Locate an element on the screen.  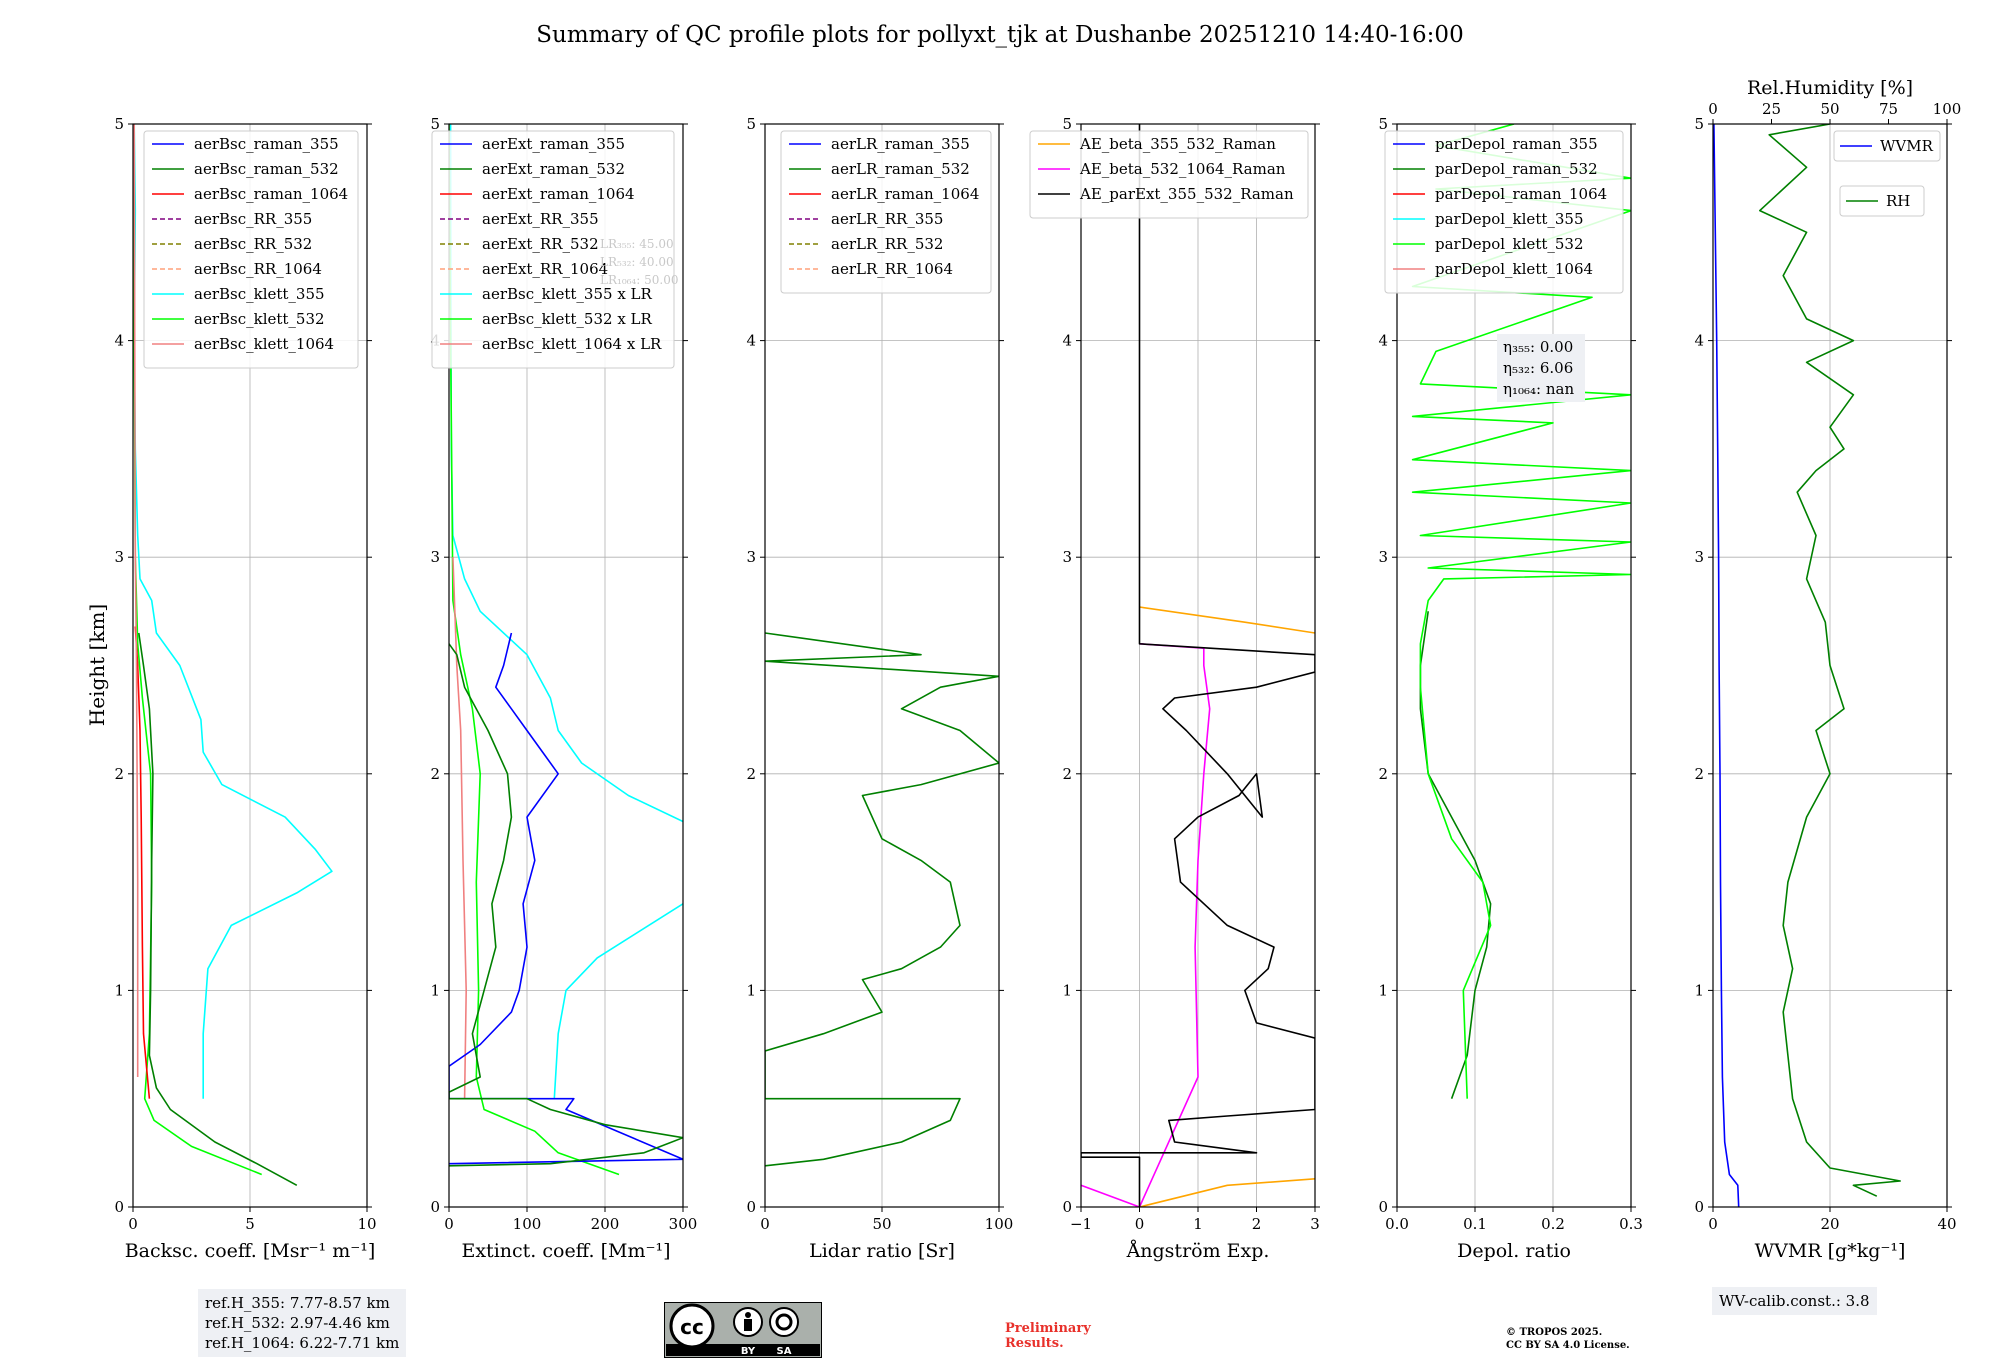
x-tick-label-extinction: 0 is located at coordinates (449, 1224).